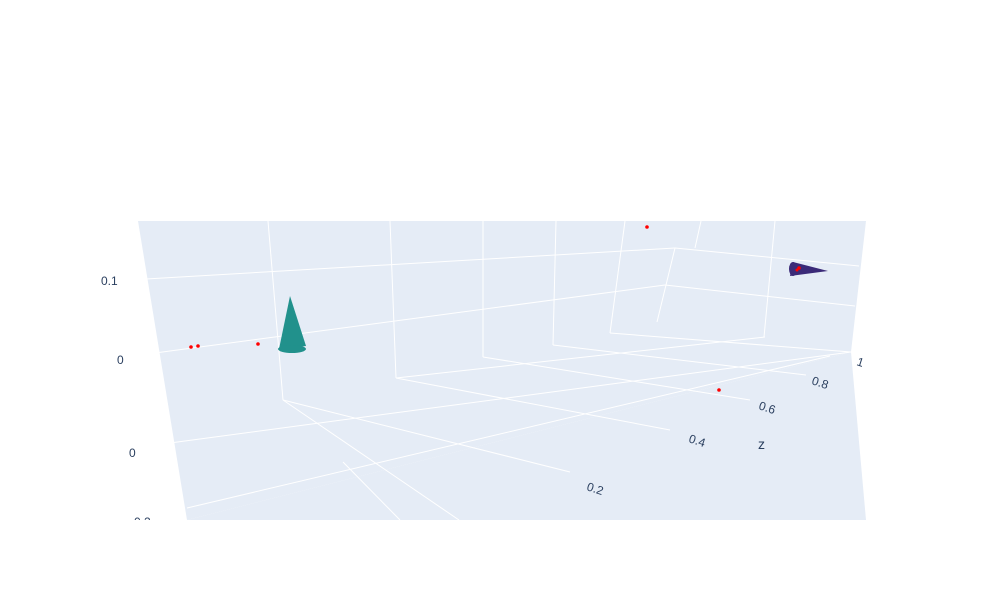 The width and height of the screenshot is (1000, 600). Describe the element at coordinates (140, 487) in the screenshot. I see `front-axis-ticks: 0 0.2` at that location.